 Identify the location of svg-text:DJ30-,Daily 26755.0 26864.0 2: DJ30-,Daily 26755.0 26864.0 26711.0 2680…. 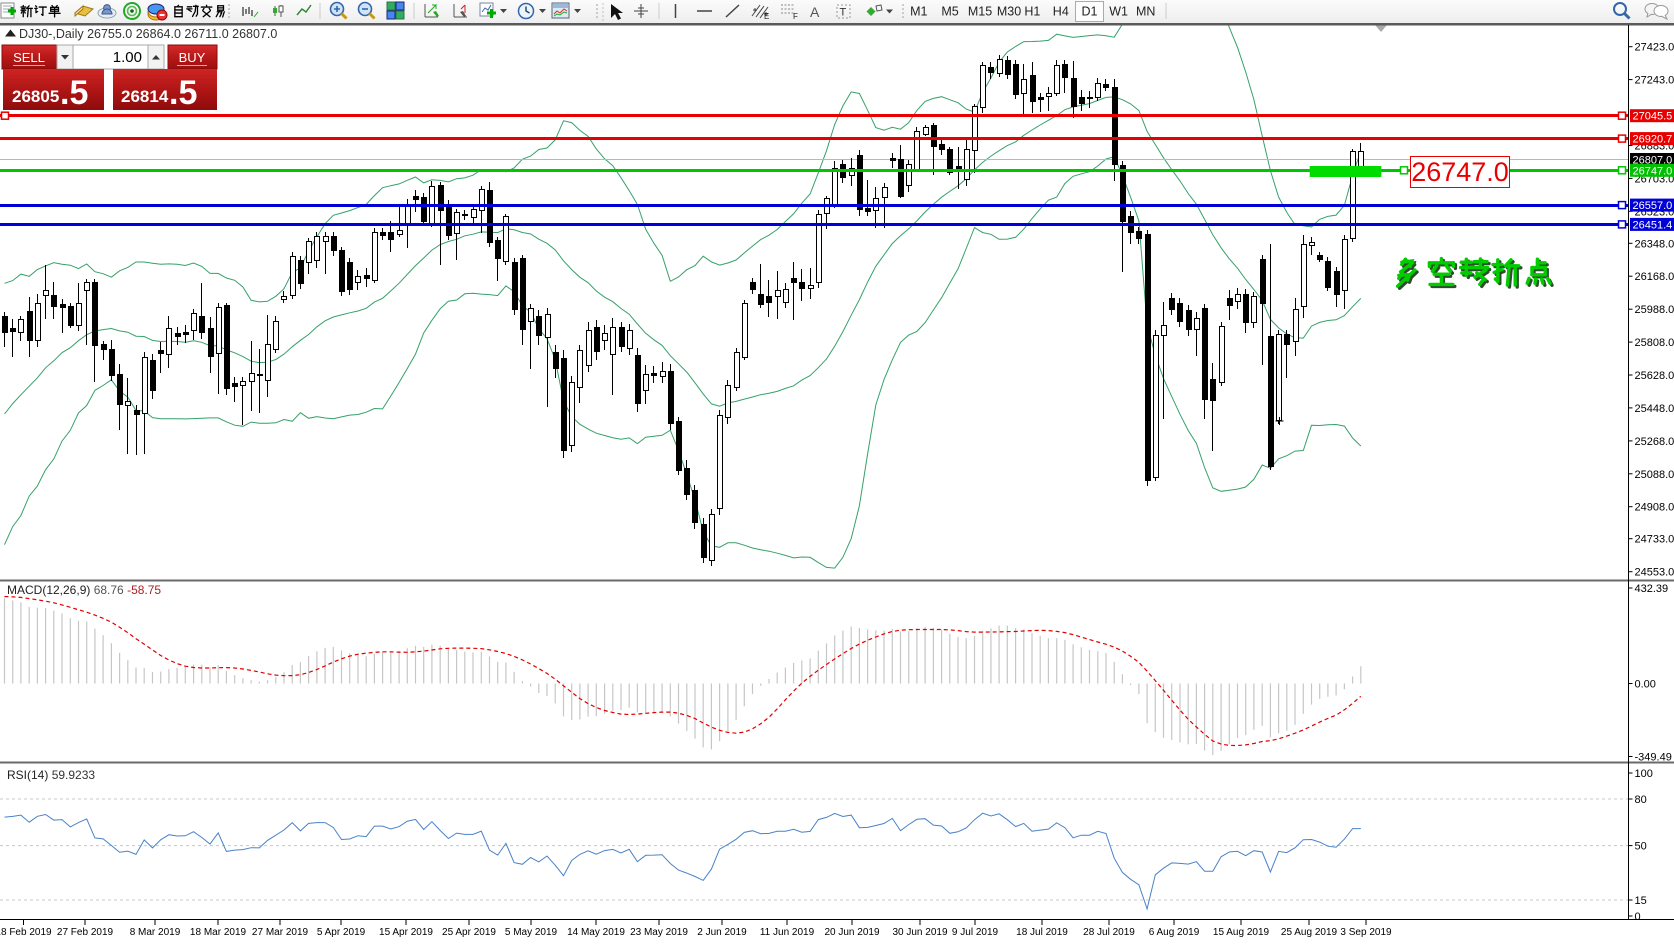
(148, 34).